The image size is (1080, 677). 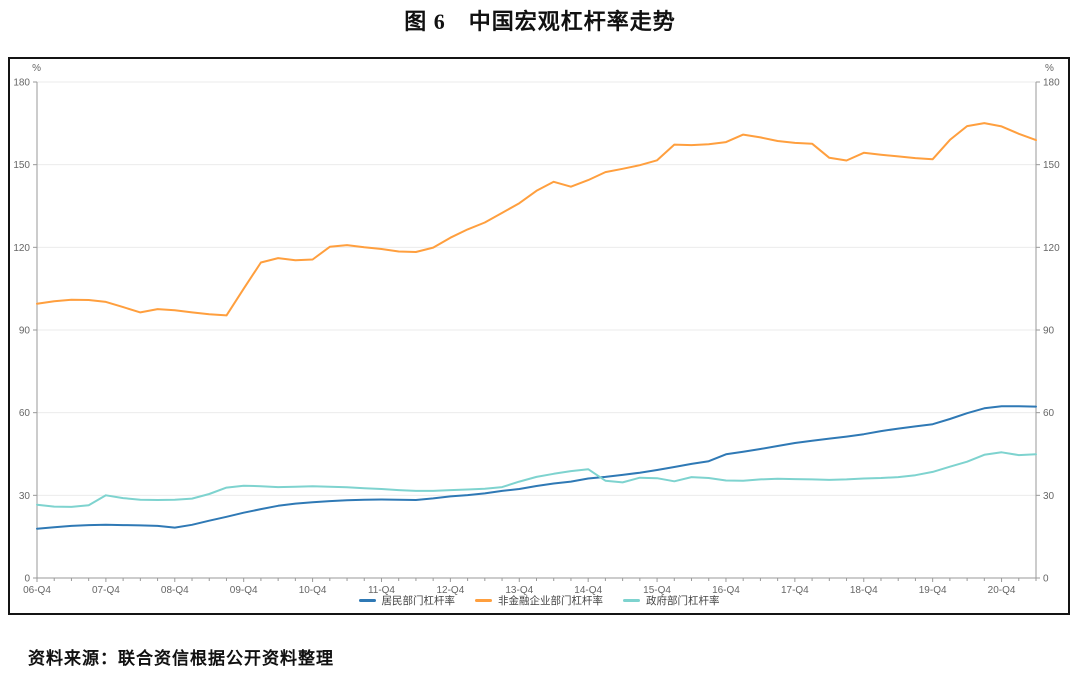 I want to click on legend-dash-non-financial-corporate, so click(x=483, y=600).